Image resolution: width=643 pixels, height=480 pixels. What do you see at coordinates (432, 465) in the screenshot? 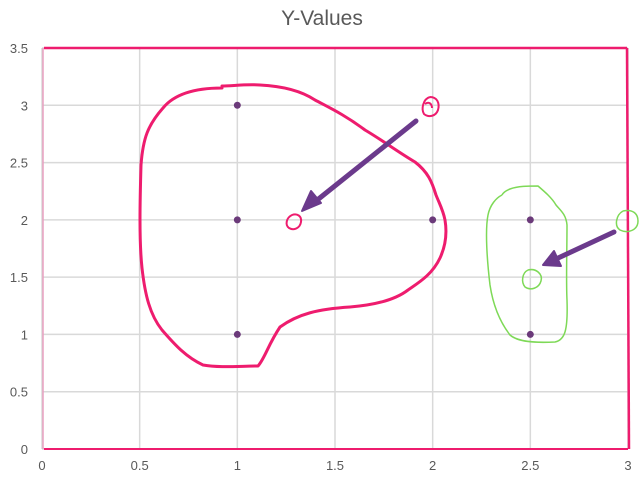
I see `x-tick-label: 2` at bounding box center [432, 465].